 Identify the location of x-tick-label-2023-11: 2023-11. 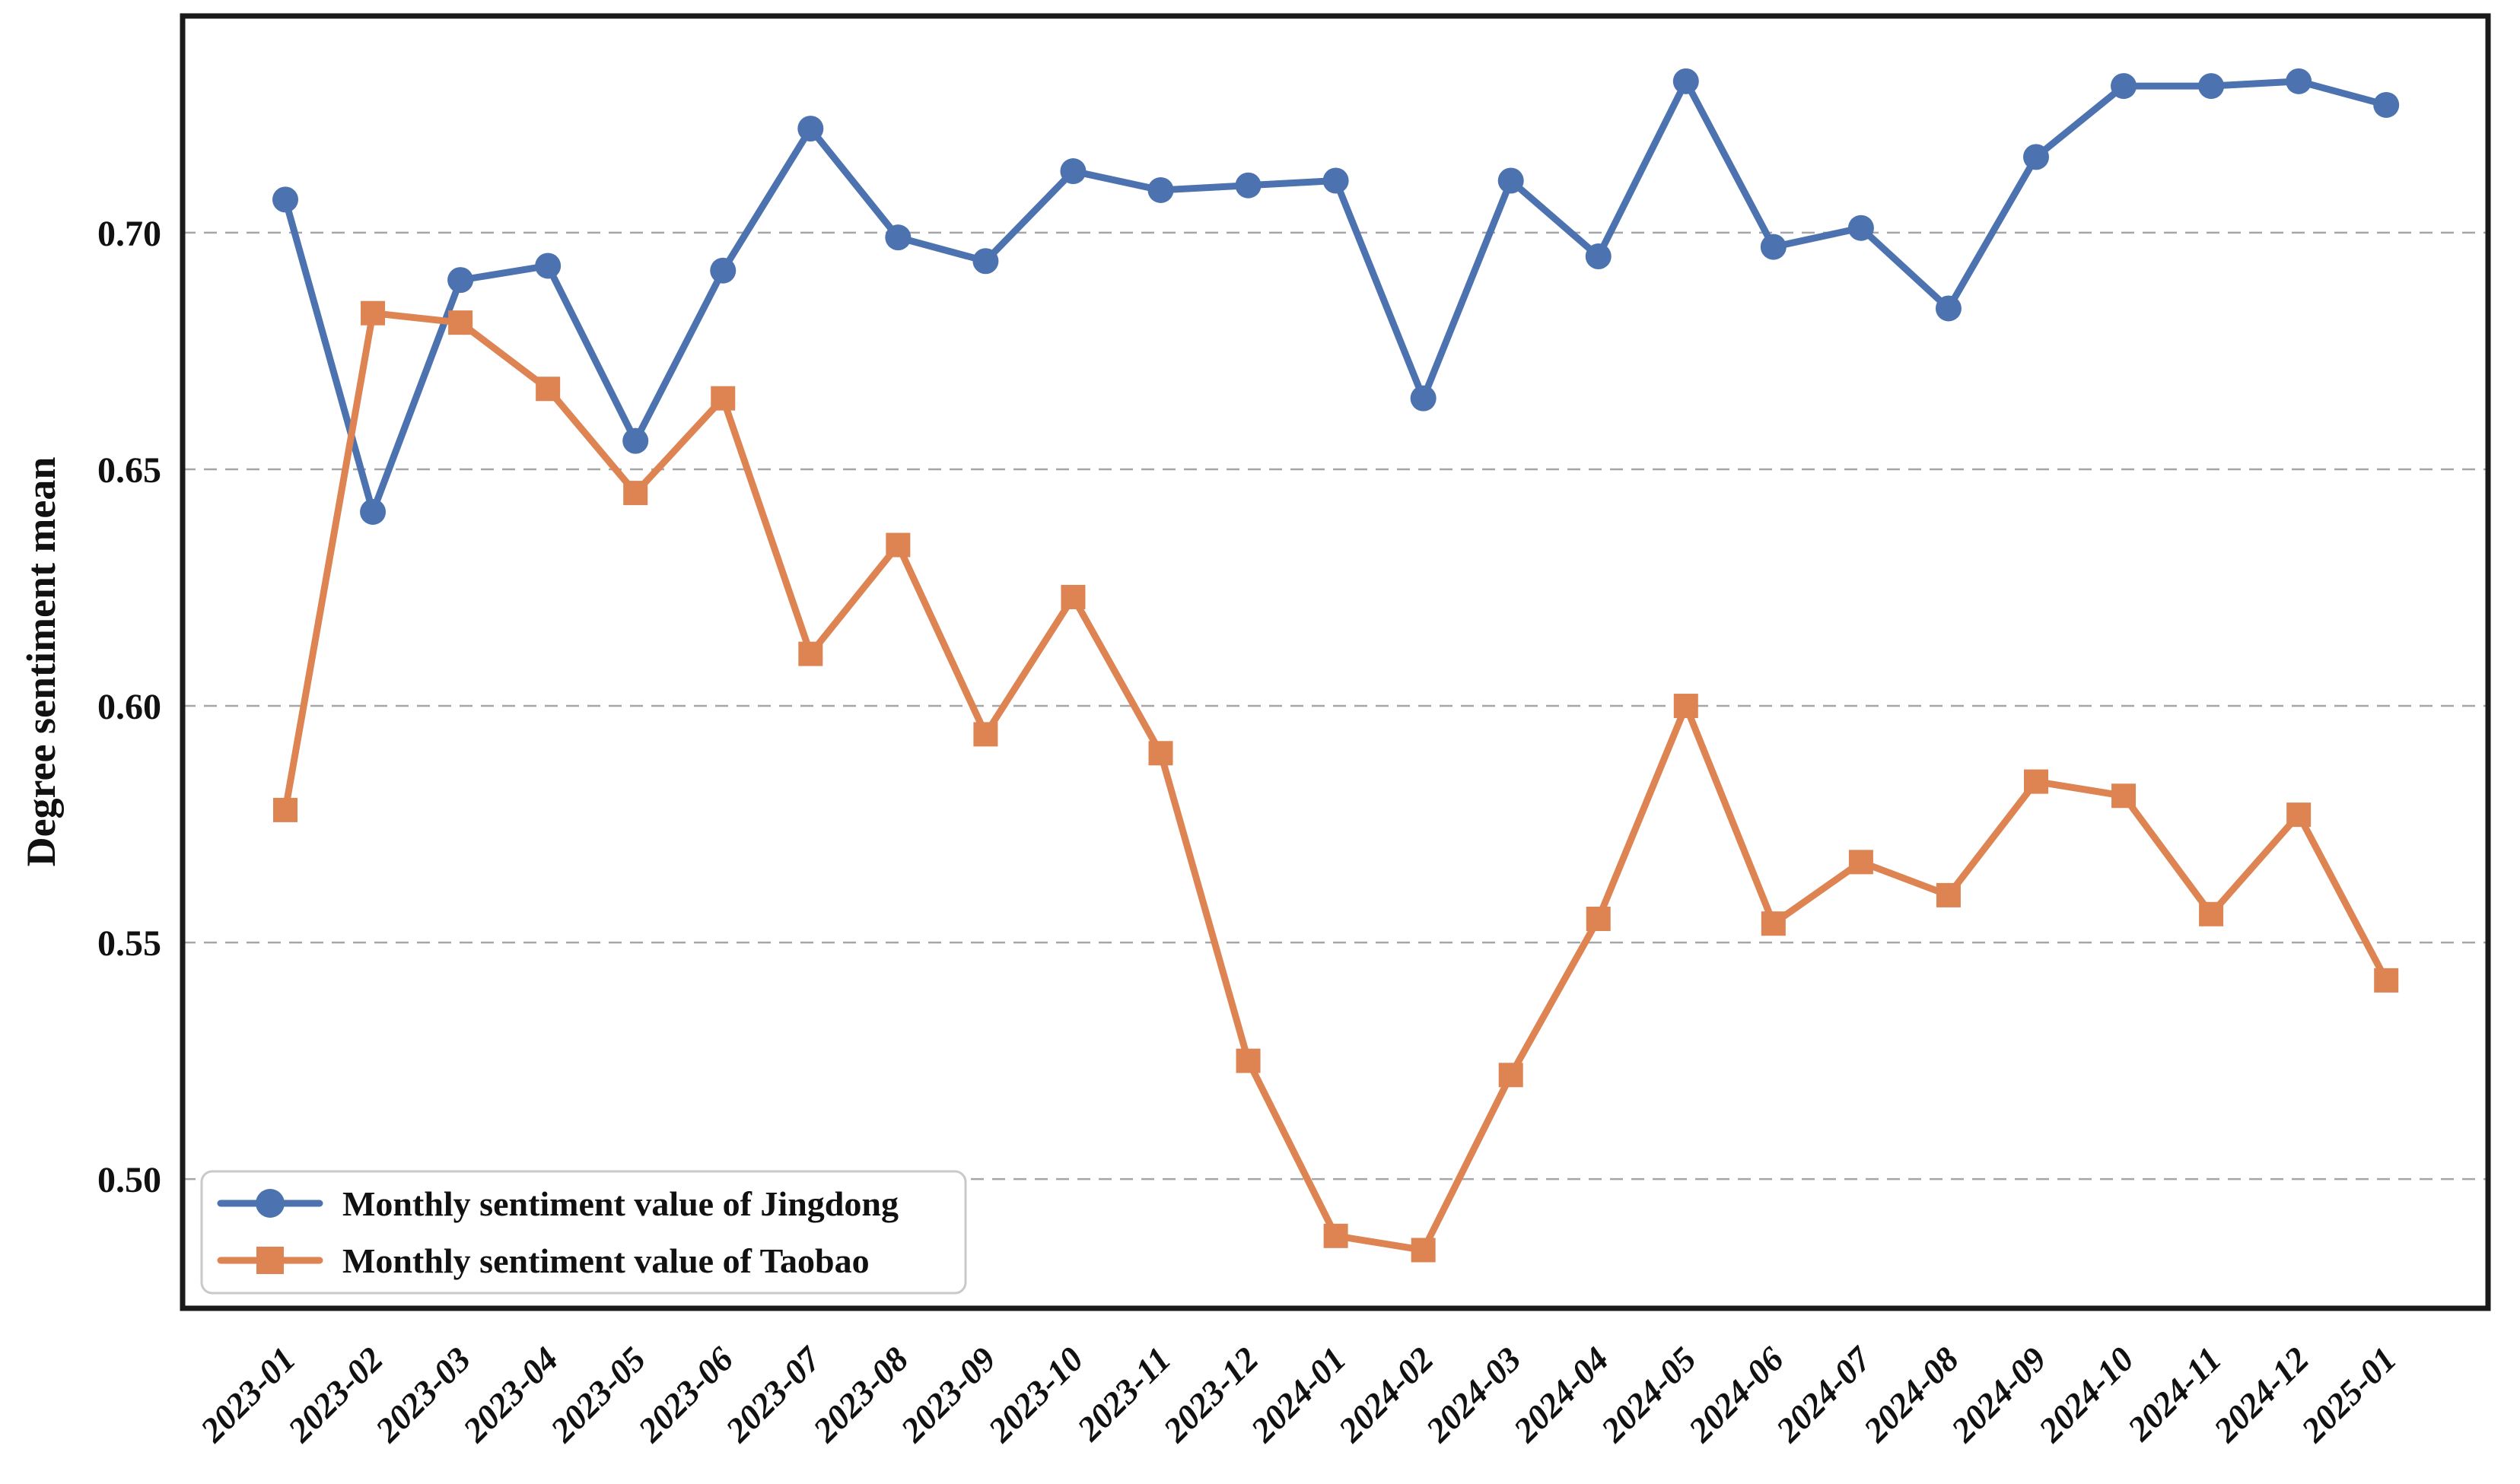
(1123, 1393).